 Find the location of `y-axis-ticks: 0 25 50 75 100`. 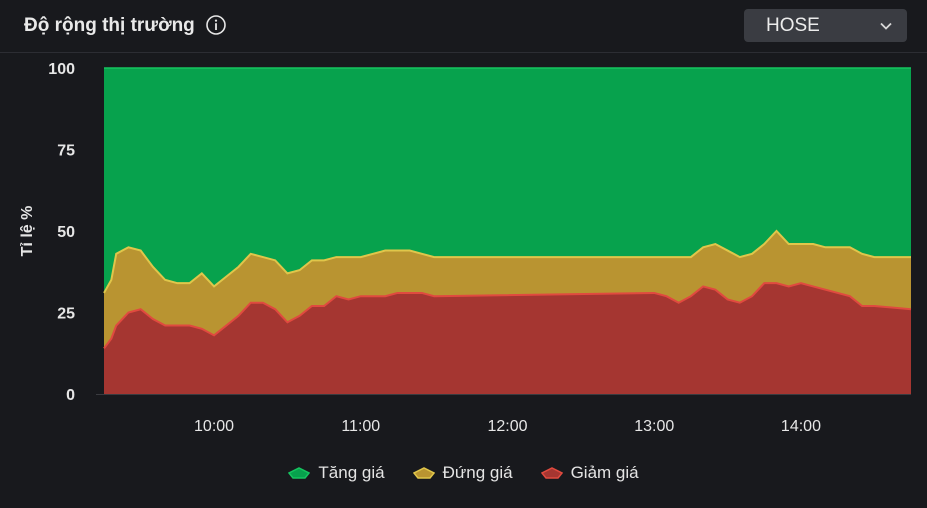

y-axis-ticks: 0 25 50 75 100 is located at coordinates (61, 232).